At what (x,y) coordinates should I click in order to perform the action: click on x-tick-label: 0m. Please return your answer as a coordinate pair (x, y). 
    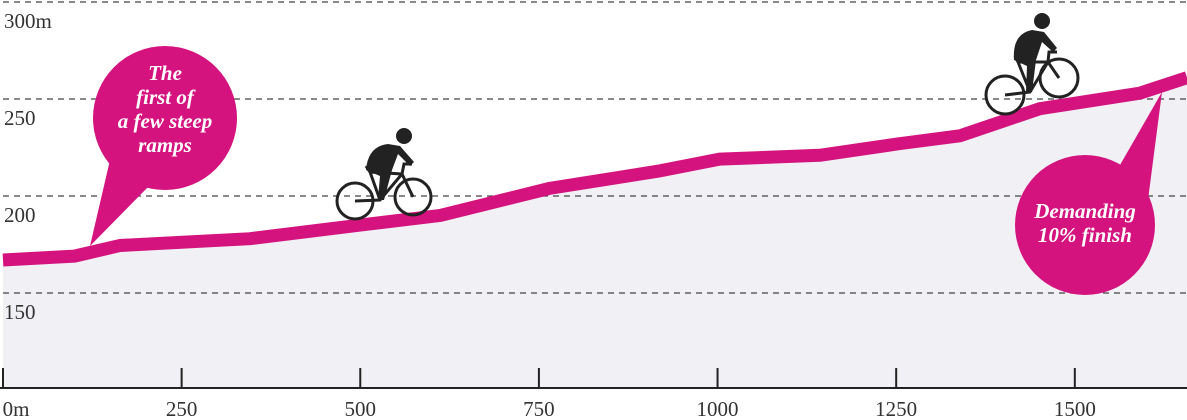
    Looking at the image, I should click on (16, 408).